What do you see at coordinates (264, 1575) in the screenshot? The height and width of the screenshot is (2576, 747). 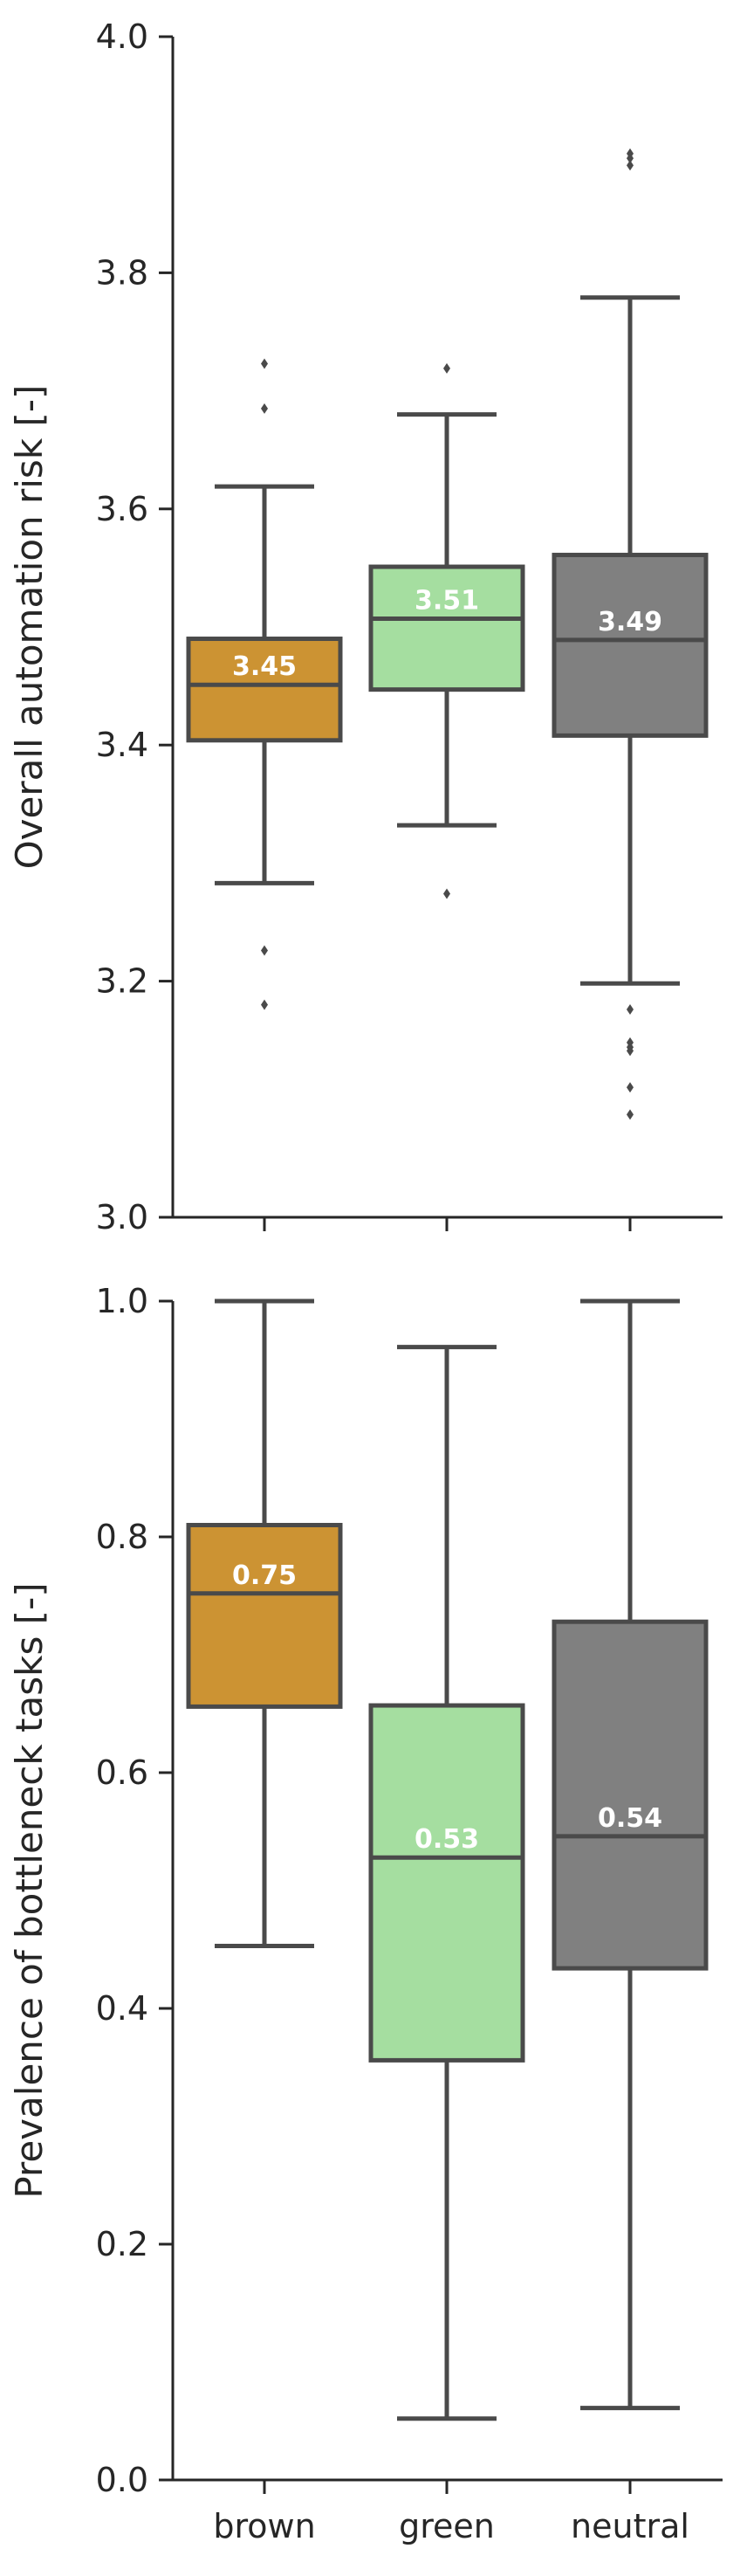 I see `median-label: 0.75` at bounding box center [264, 1575].